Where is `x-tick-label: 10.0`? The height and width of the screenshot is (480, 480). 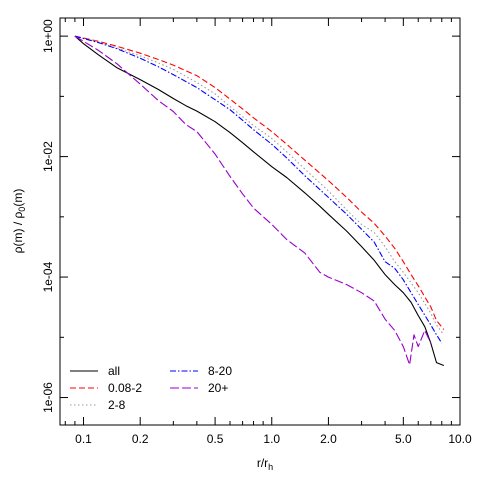
x-tick-label: 10.0 is located at coordinates (460, 439).